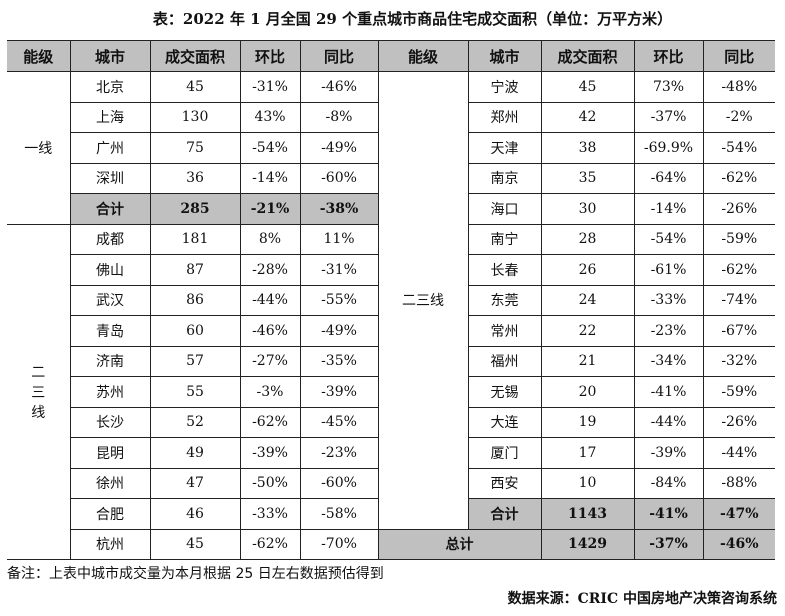 This screenshot has height=616, width=785. What do you see at coordinates (391, 270) in the screenshot?
I see `table-row: 佛山 87 -28% -31% 长春 26 -61% -62%` at bounding box center [391, 270].